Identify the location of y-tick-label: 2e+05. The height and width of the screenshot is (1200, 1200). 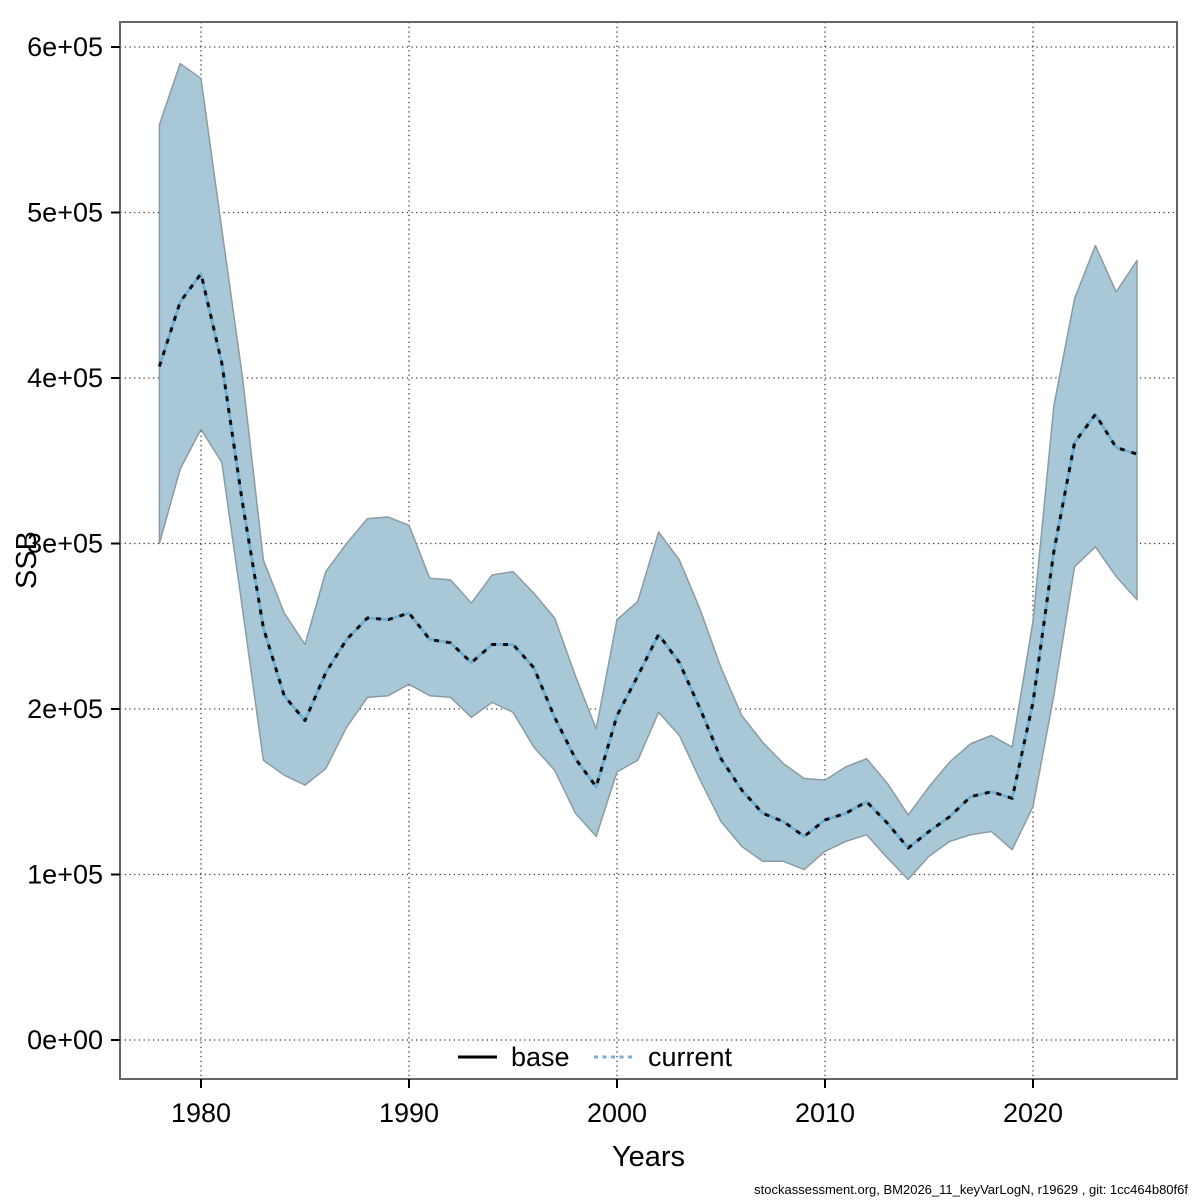
(65, 709).